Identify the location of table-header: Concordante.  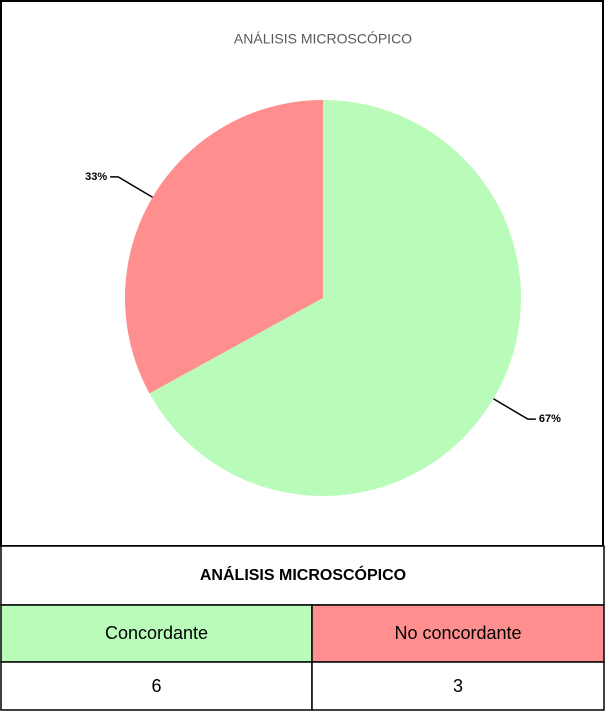
(156, 633).